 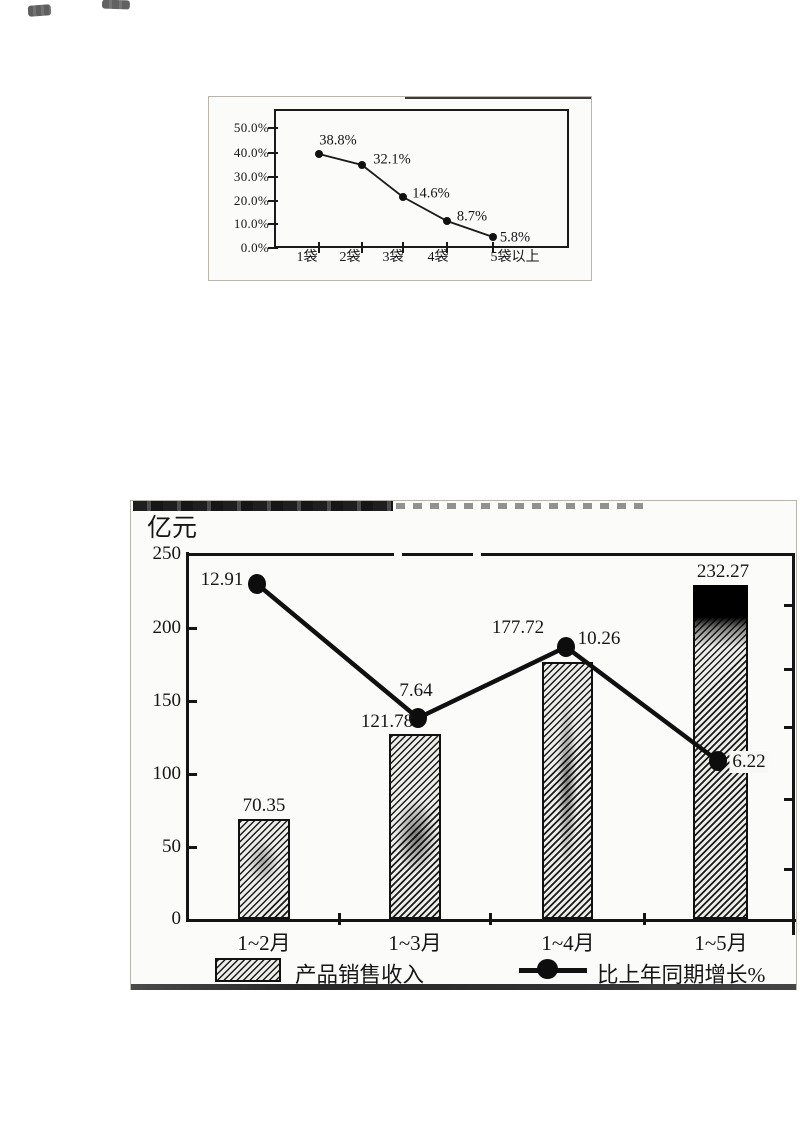 I want to click on chart2-x-axis-label: 1~4月, so click(x=568, y=943).